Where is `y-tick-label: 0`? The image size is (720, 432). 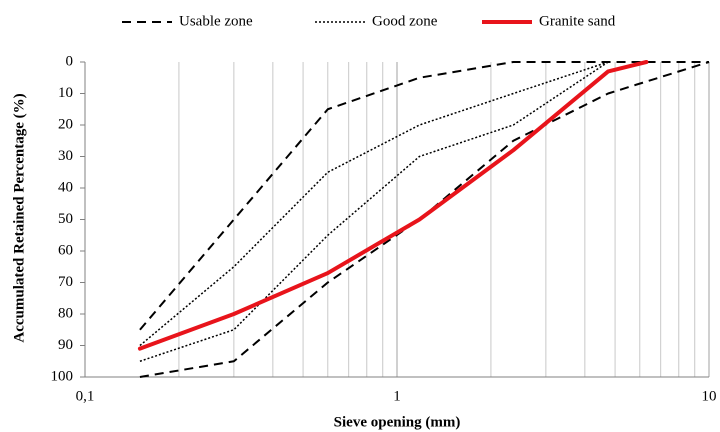
y-tick-label: 0 is located at coordinates (70, 61).